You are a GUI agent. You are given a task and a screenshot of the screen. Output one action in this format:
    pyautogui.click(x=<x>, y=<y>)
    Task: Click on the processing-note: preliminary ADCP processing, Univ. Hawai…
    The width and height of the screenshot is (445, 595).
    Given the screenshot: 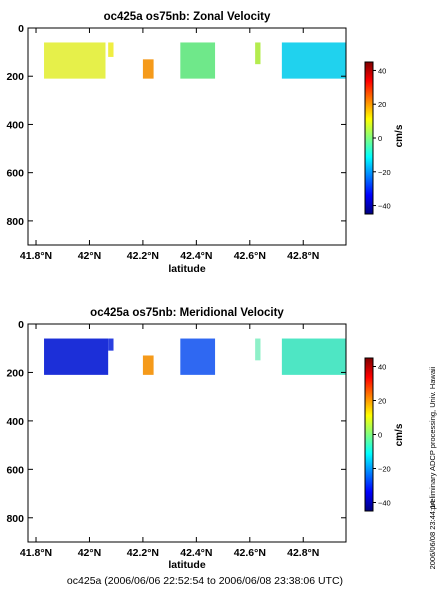 What is the action you would take?
    pyautogui.click(x=432, y=437)
    